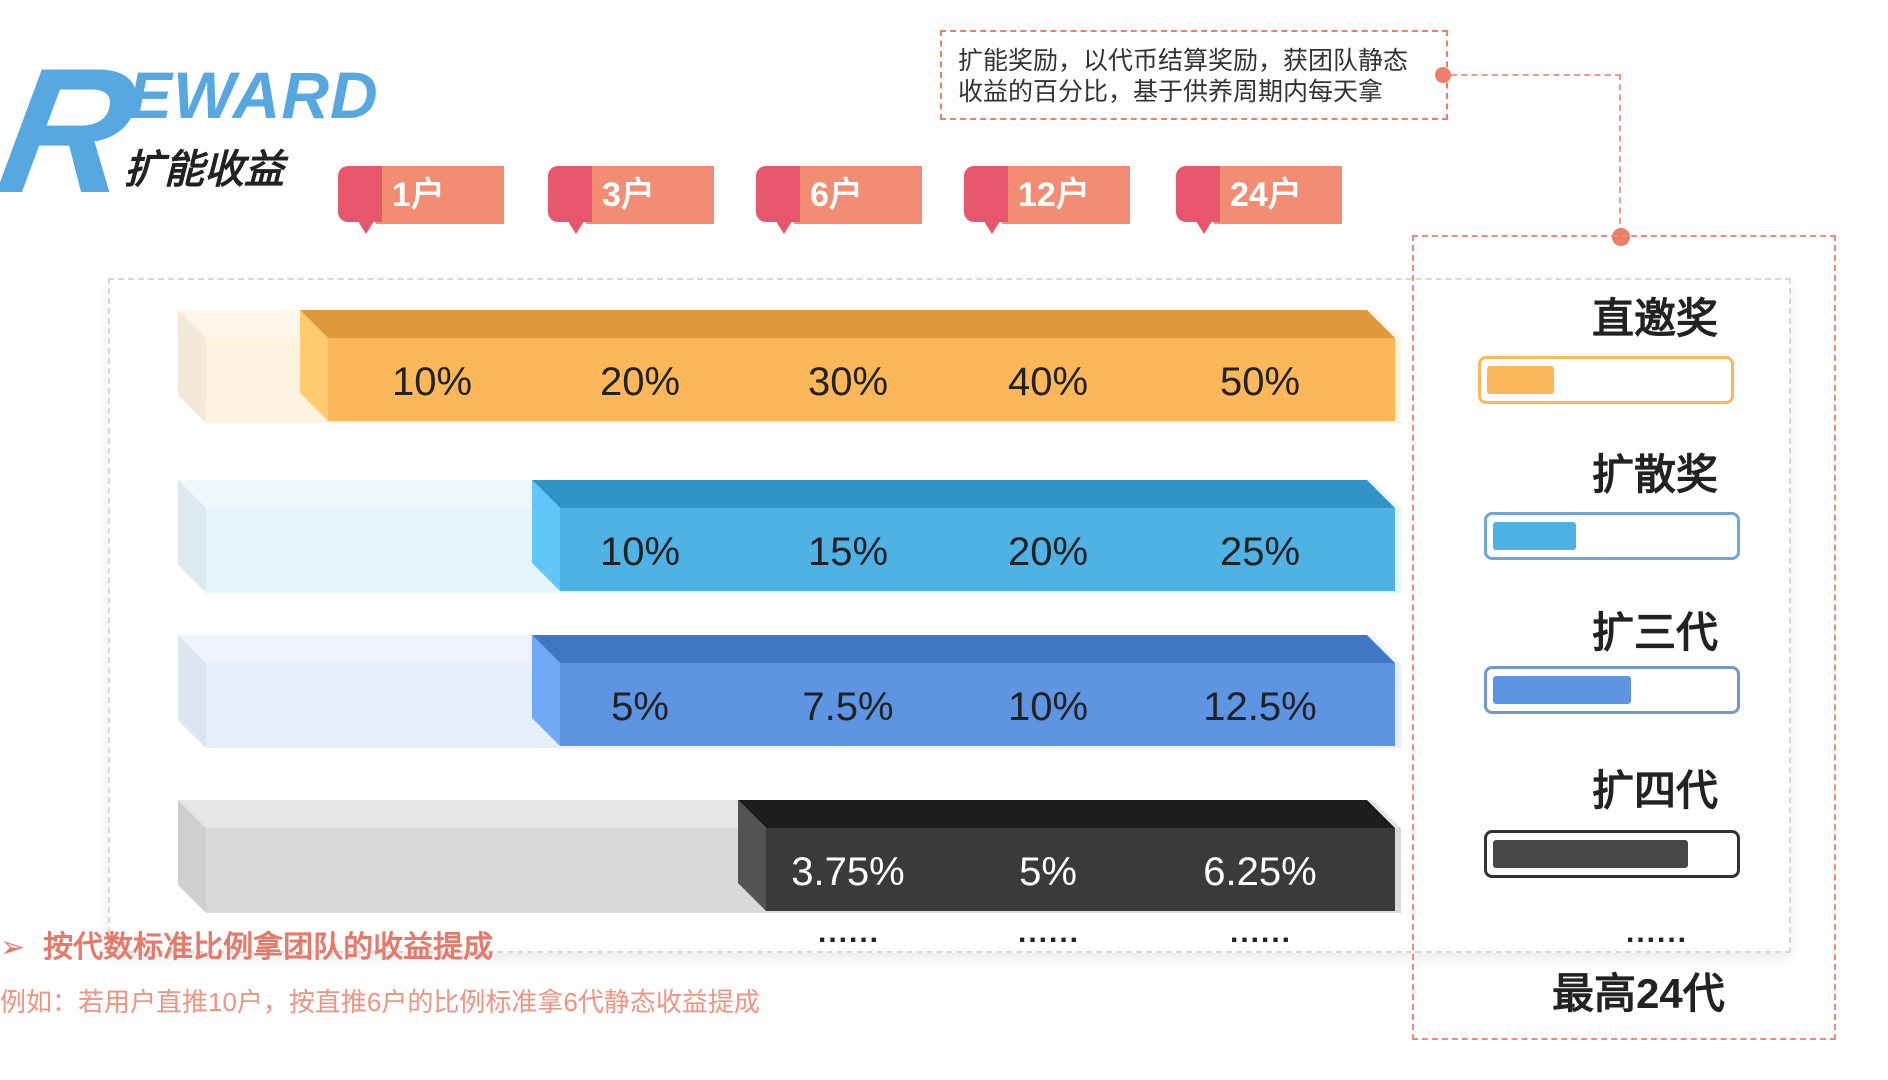 The width and height of the screenshot is (1888, 1080). Describe the element at coordinates (858, 195) in the screenshot. I see `household-tag-label: 6户` at that location.